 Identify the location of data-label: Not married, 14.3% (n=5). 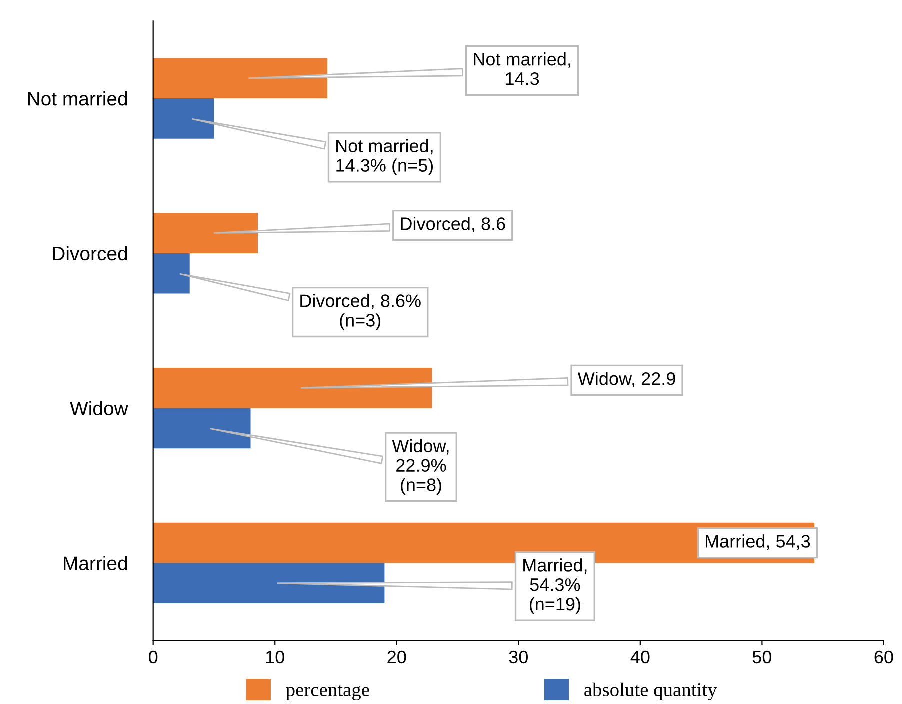
(385, 157).